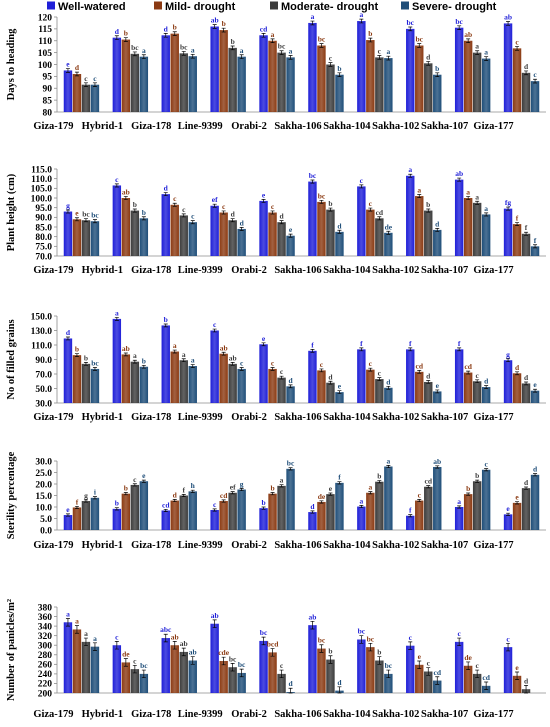 This screenshot has height=727, width=550. I want to click on significance-letter-severe-drought: c, so click(193, 216).